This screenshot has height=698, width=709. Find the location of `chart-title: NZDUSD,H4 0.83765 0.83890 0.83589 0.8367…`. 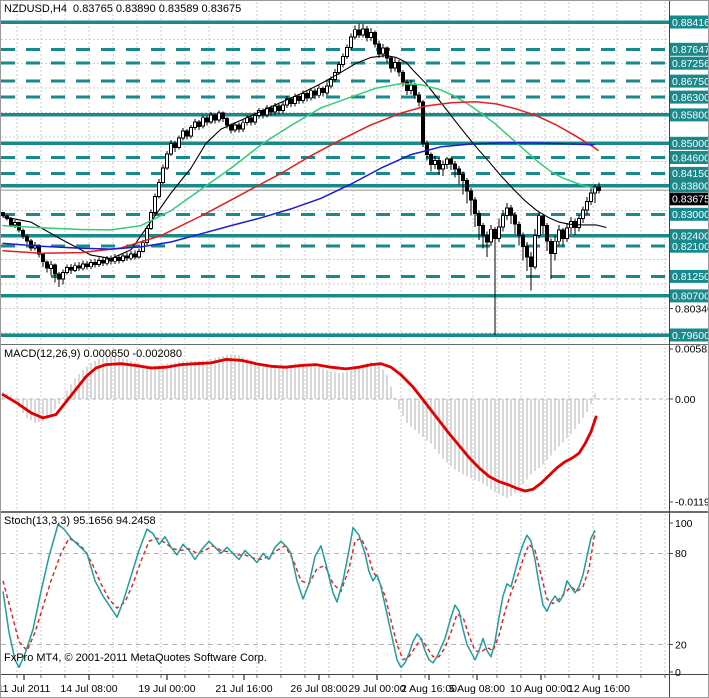

chart-title: NZDUSD,H4 0.83765 0.83890 0.83589 0.8367… is located at coordinates (123, 9).